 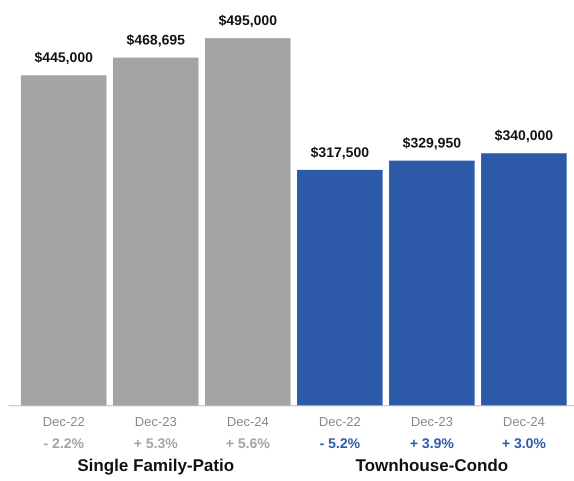 I want to click on x-tick-label: Dec-23 + 3.9%, so click(x=432, y=432).